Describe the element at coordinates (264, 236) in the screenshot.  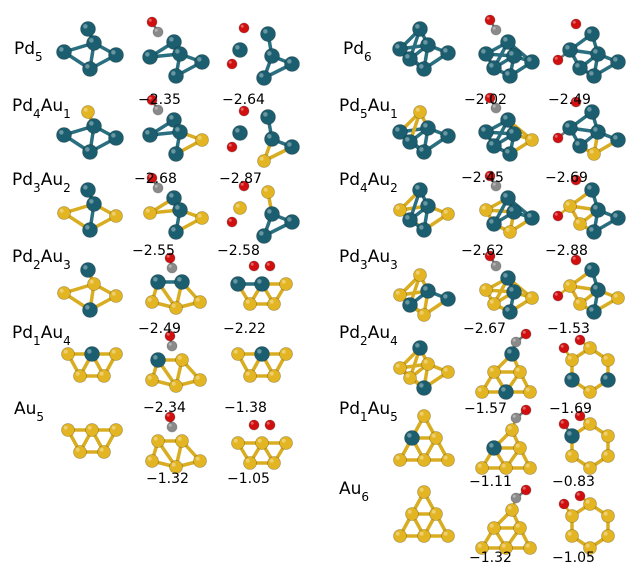
I see `left-pd3au2-o2-atom-pd` at that location.